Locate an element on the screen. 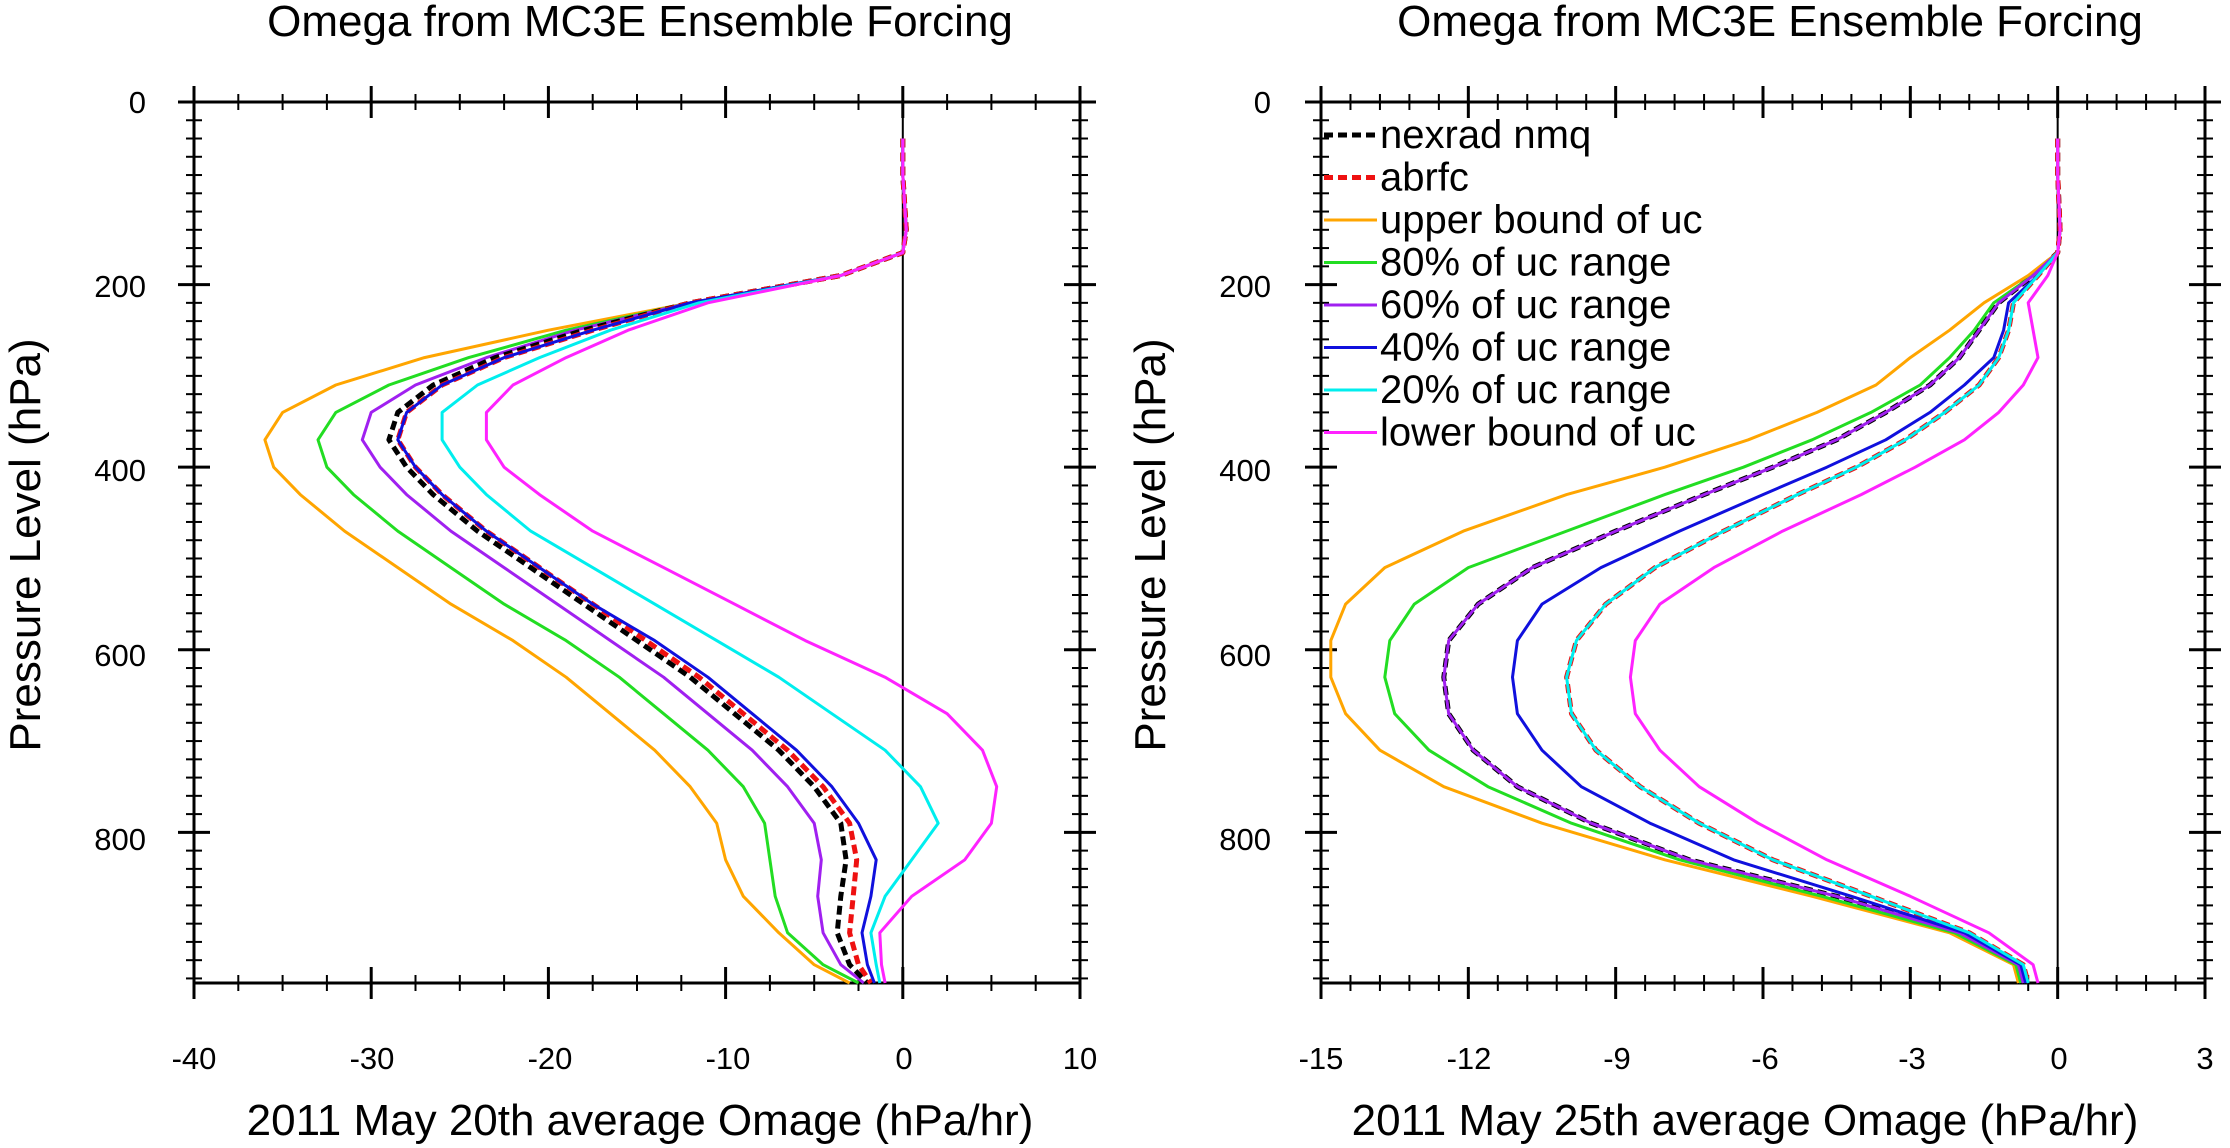  legend-label: nexrad nmq is located at coordinates (1485, 135).